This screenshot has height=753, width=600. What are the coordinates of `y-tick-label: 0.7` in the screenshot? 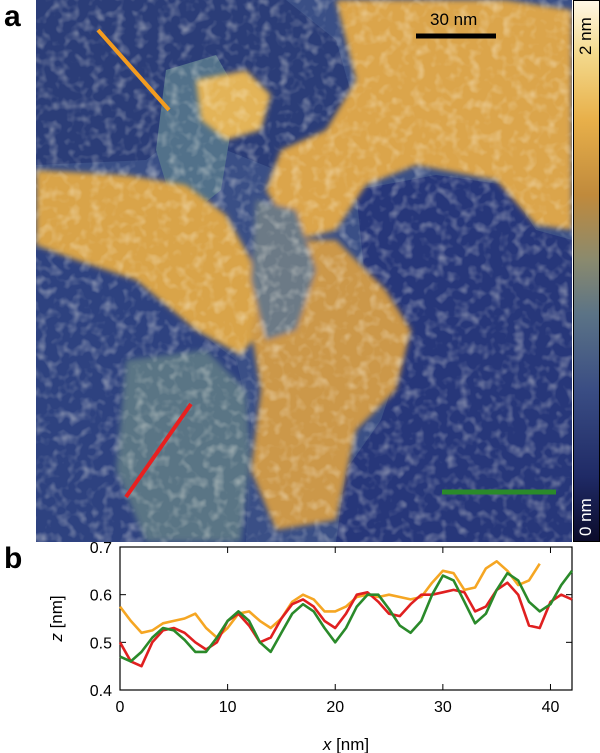 It's located at (101, 549).